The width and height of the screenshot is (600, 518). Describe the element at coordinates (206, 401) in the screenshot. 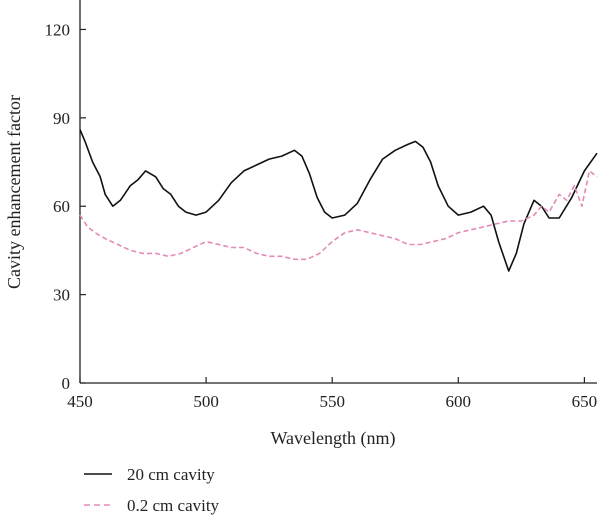

I see `x-tick-label: 500` at that location.